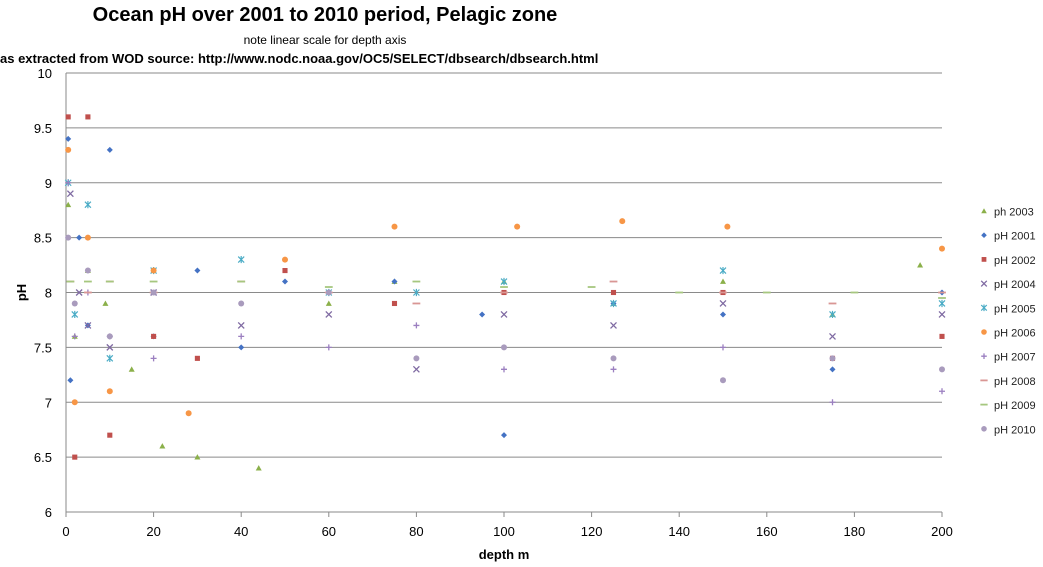  What do you see at coordinates (1015, 285) in the screenshot?
I see `legend-entry: pH 2004` at bounding box center [1015, 285].